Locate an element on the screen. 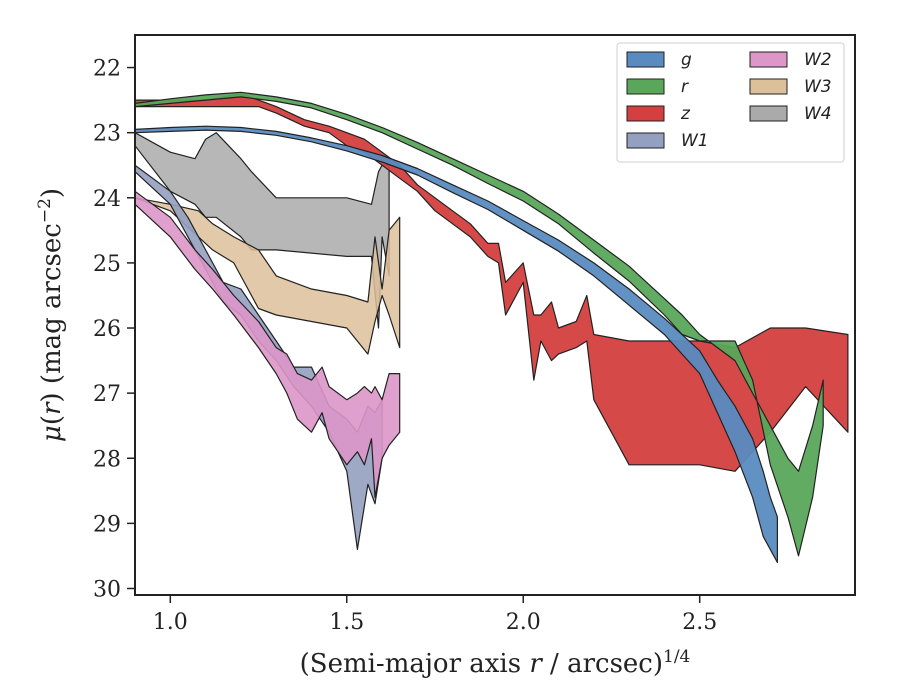 This screenshot has height=700, width=900. legend-label-z: z is located at coordinates (685, 114).